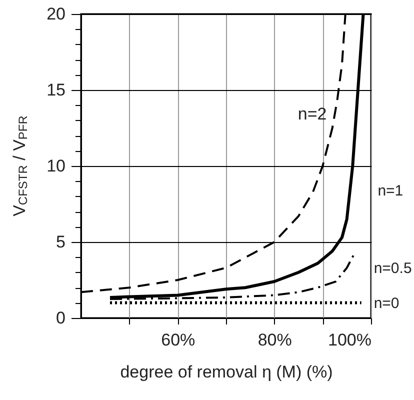 The width and height of the screenshot is (414, 400). Describe the element at coordinates (56, 14) in the screenshot. I see `y-tick-label: 20` at that location.